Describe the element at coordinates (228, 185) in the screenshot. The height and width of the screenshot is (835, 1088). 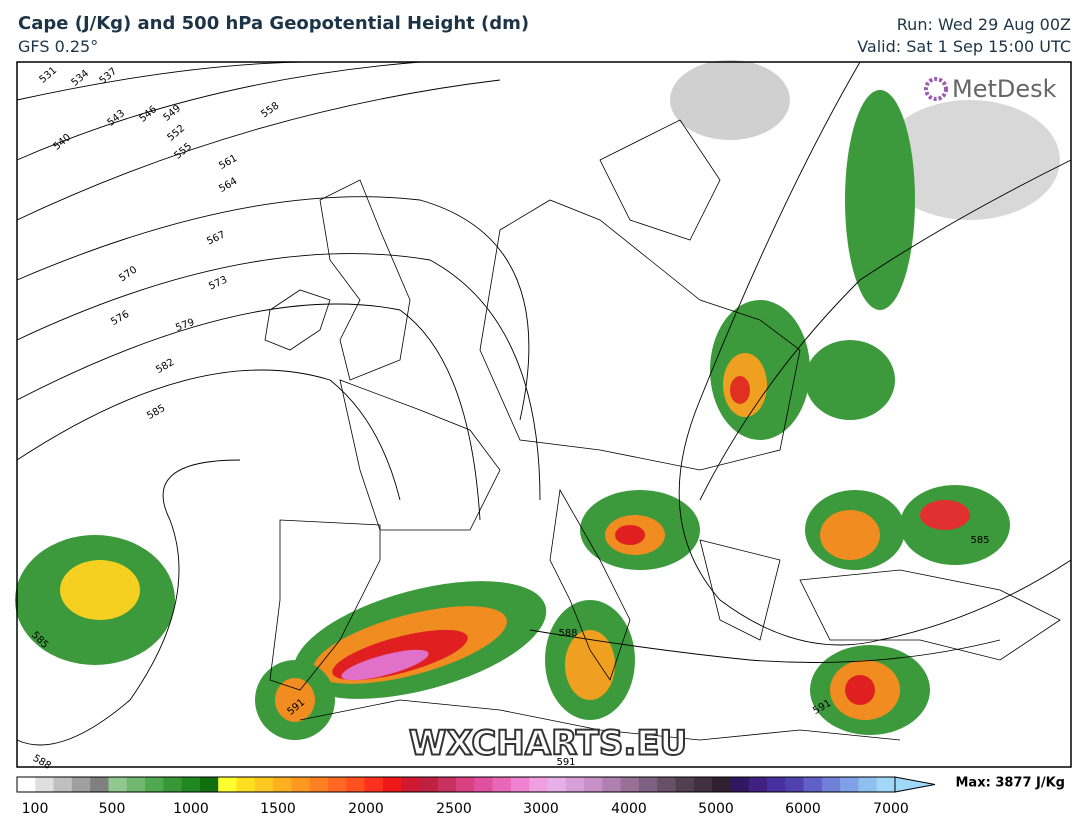
I see `contour-label: 564` at that location.